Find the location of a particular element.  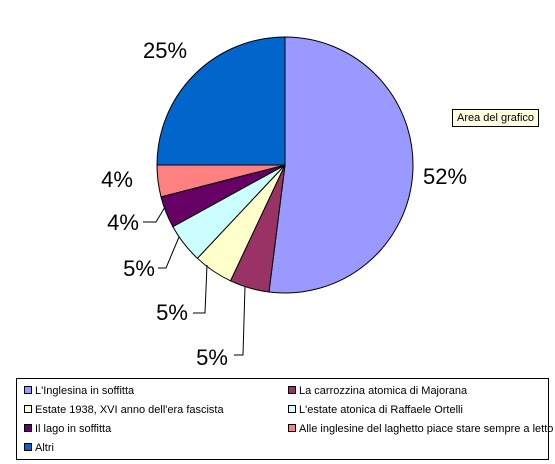

legend-item: Il lago in soffitta is located at coordinates (67, 429).